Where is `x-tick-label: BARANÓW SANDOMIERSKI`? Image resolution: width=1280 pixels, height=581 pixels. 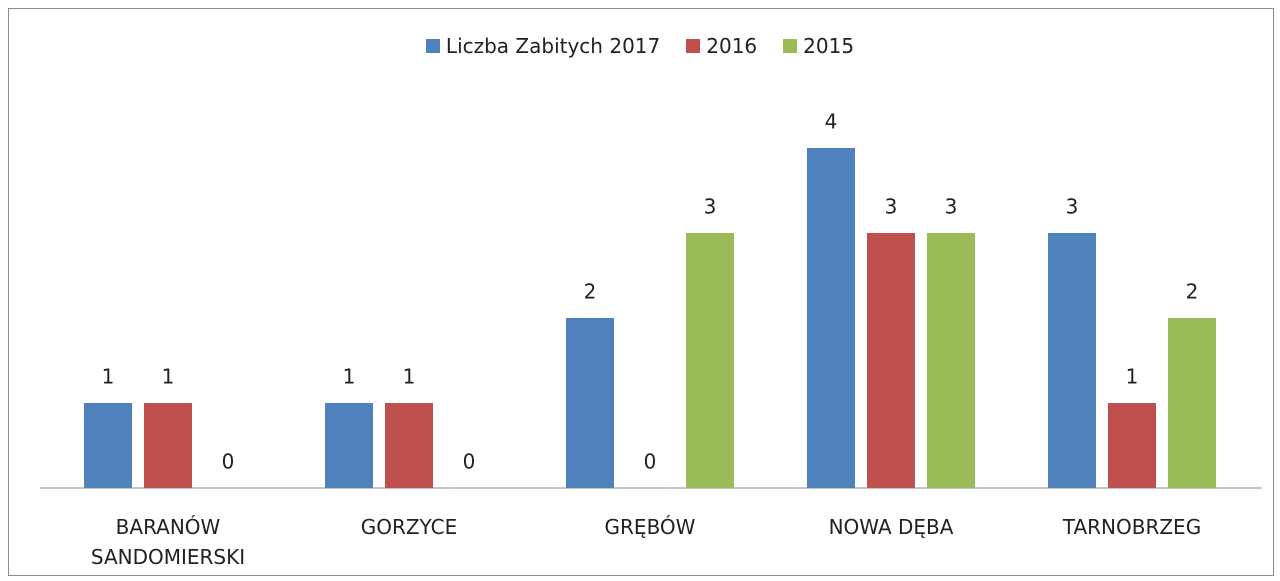
x-tick-label: BARANÓW SANDOMIERSKI is located at coordinates (168, 542).